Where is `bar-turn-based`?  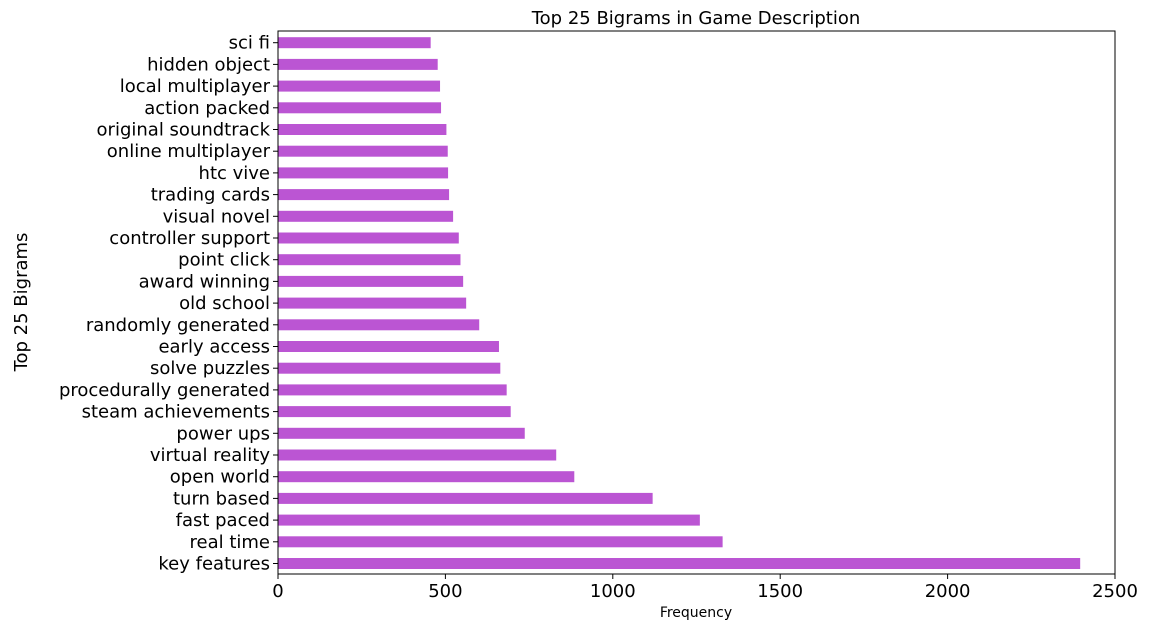
bar-turn-based is located at coordinates (465, 498).